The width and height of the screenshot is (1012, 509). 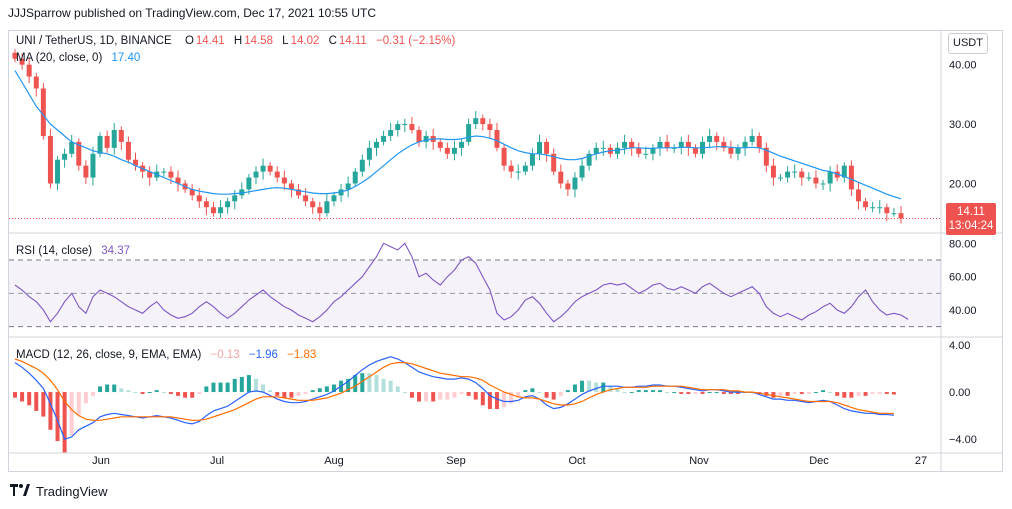 I want to click on last-price: 14.11, so click(x=971, y=212).